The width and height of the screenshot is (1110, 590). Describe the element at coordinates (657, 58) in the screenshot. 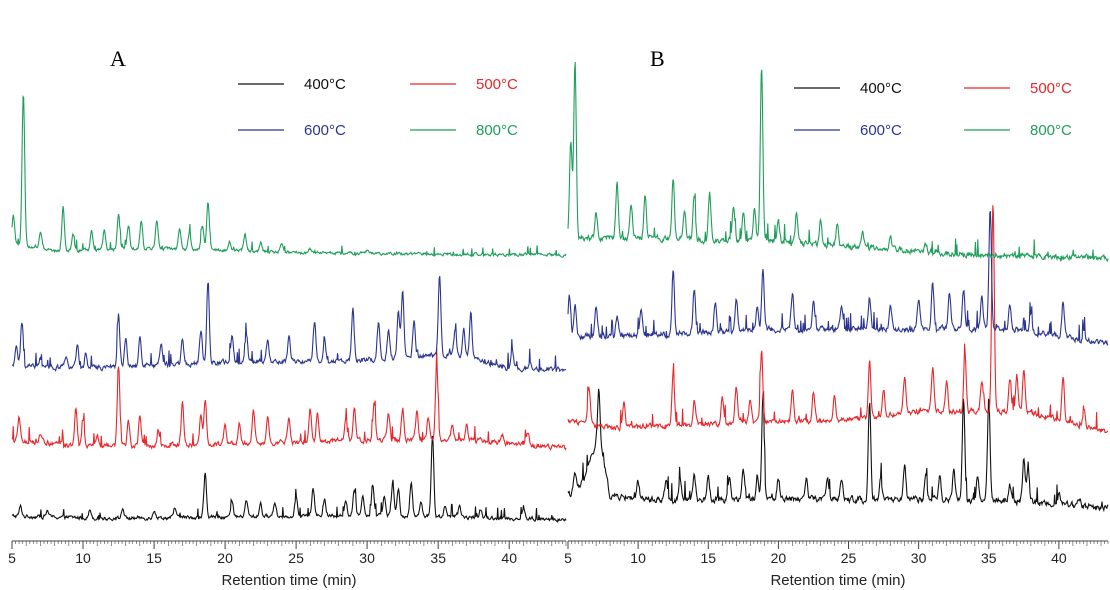

I see `panel-label: B` at that location.